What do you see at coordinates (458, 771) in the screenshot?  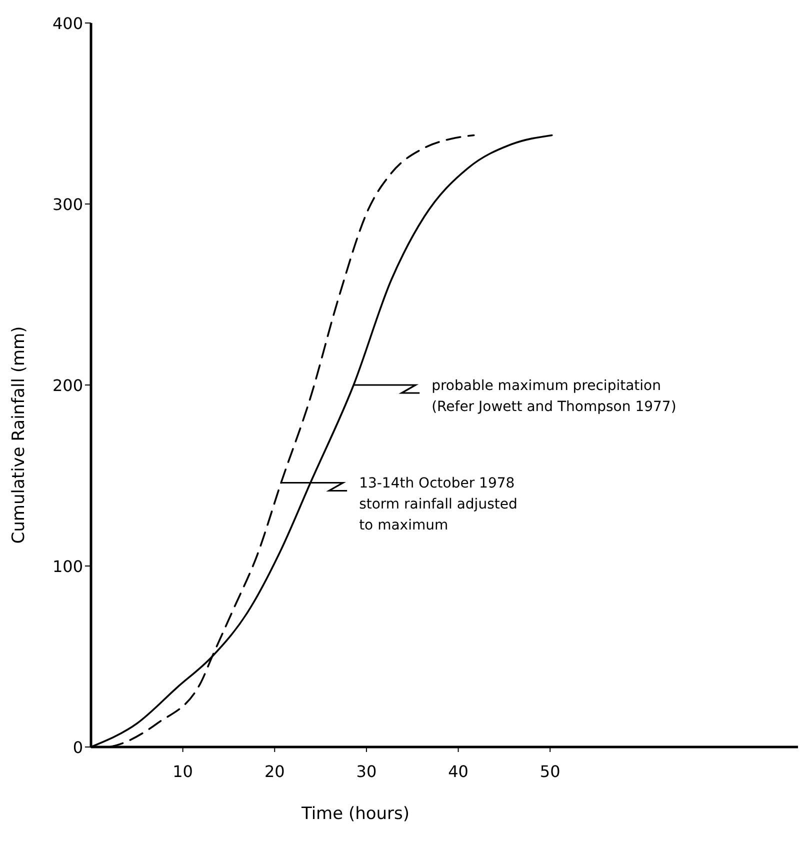 I see `x-tick-label: 40` at bounding box center [458, 771].